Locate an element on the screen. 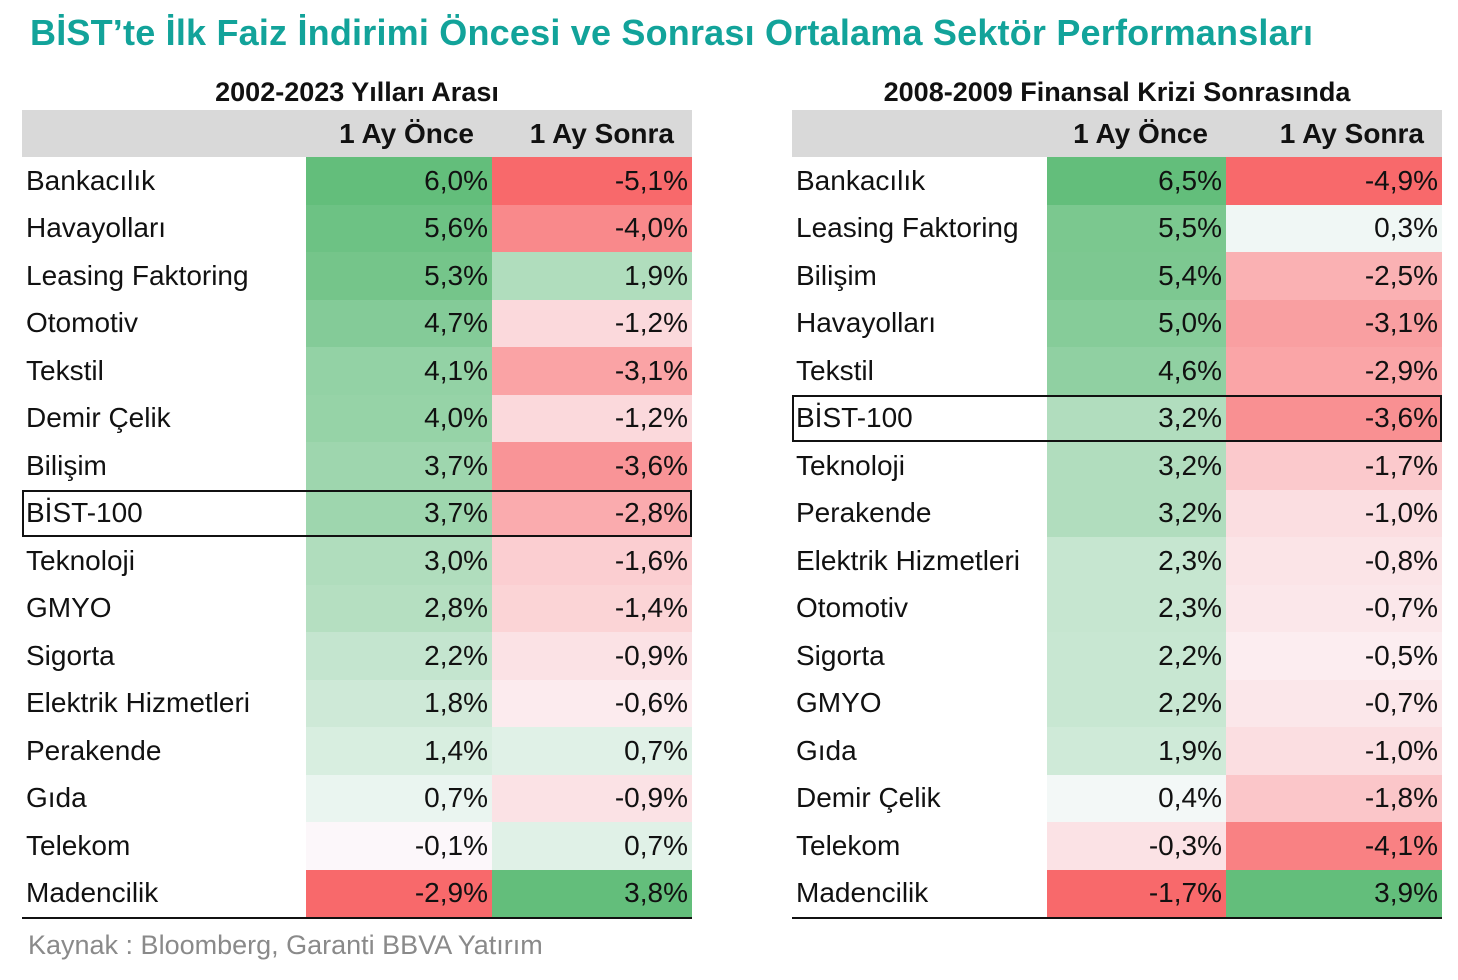  header-after: 1 Ay Sonra is located at coordinates (601, 133).